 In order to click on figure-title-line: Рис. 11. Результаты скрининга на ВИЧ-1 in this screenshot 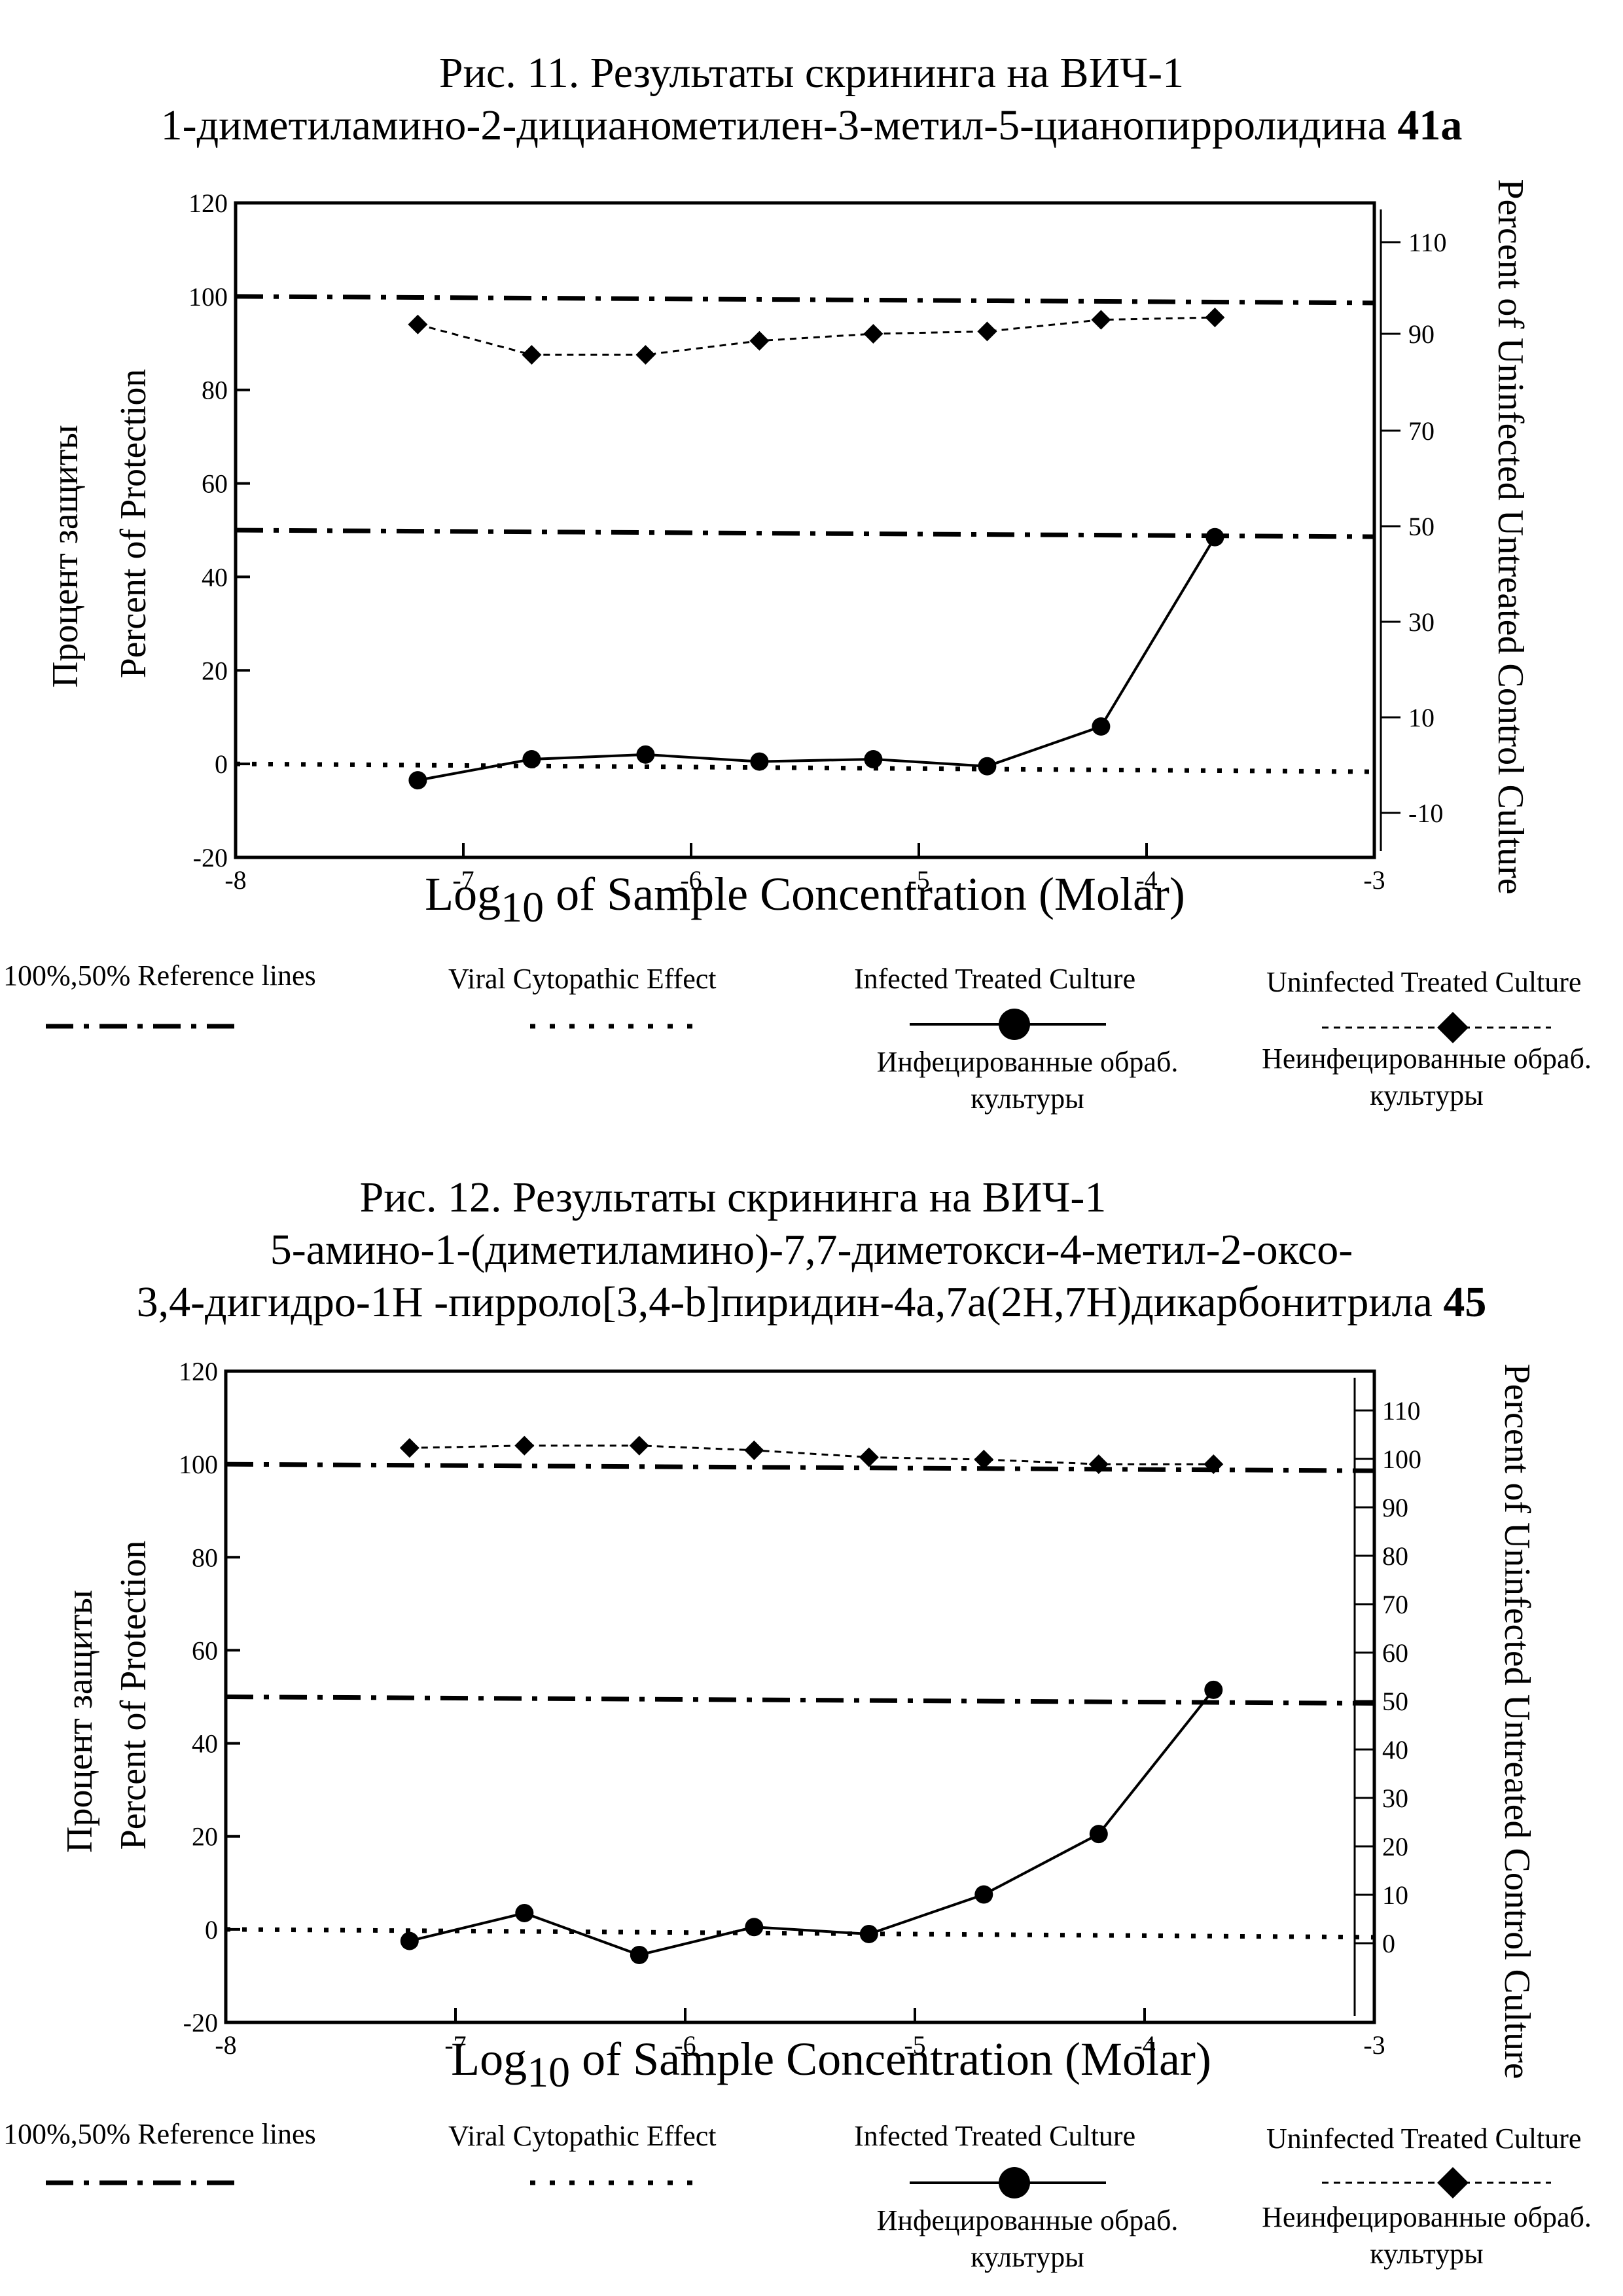, I will do `click(811, 73)`.